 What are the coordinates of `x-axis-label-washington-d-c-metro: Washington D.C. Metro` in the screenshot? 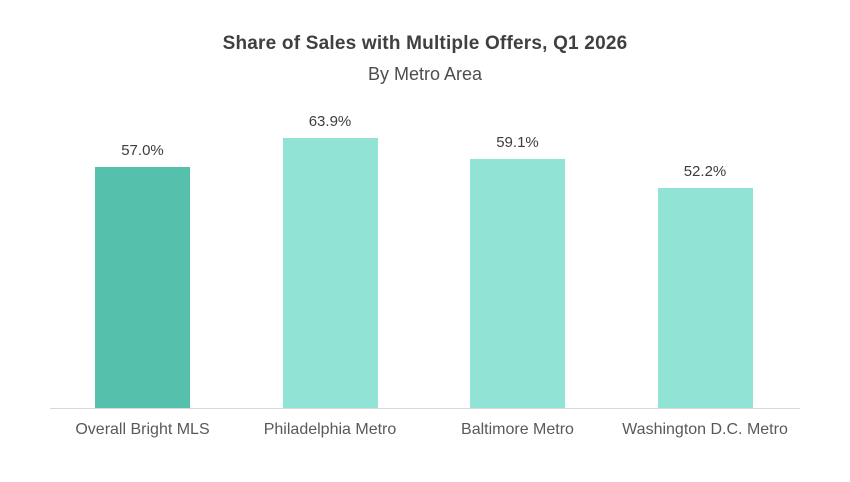 It's located at (705, 429).